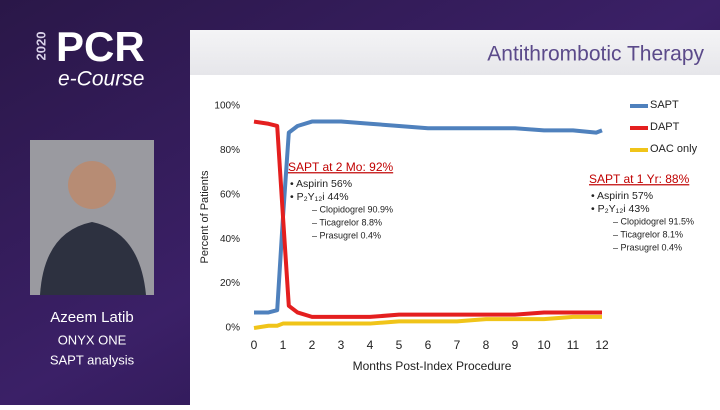 The height and width of the screenshot is (410, 720). What do you see at coordinates (648, 234) in the screenshot?
I see `annotation-line: – Ticagrelor 8.1%` at bounding box center [648, 234].